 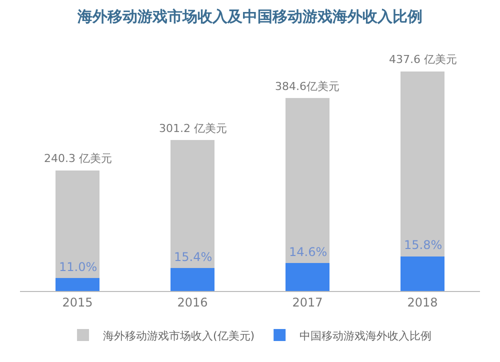 I want to click on annotation: 15.8%, so click(x=423, y=245).